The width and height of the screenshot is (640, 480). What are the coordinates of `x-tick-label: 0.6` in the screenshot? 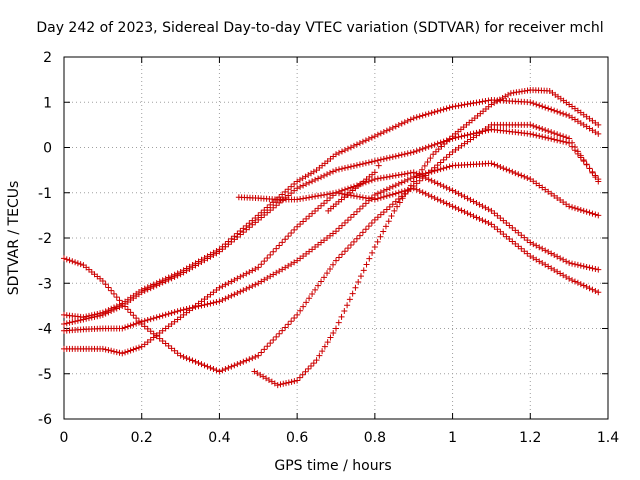 It's located at (297, 438).